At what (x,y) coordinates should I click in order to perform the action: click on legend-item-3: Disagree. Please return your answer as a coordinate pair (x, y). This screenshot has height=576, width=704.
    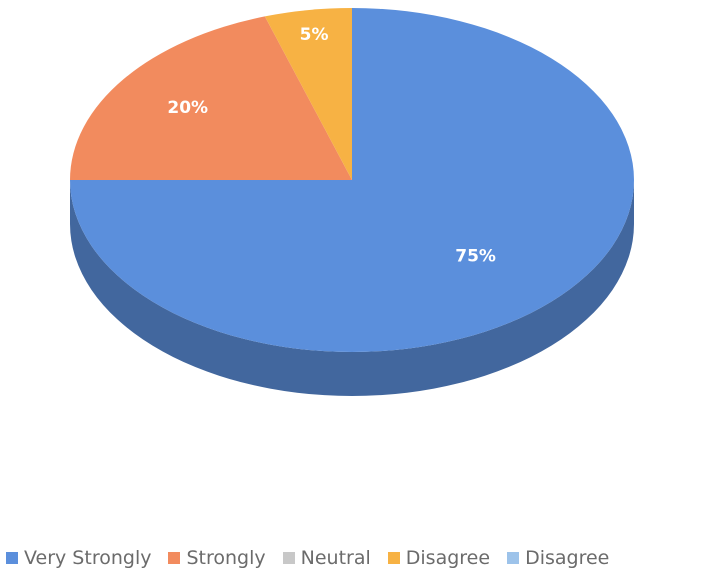
    Looking at the image, I should click on (439, 558).